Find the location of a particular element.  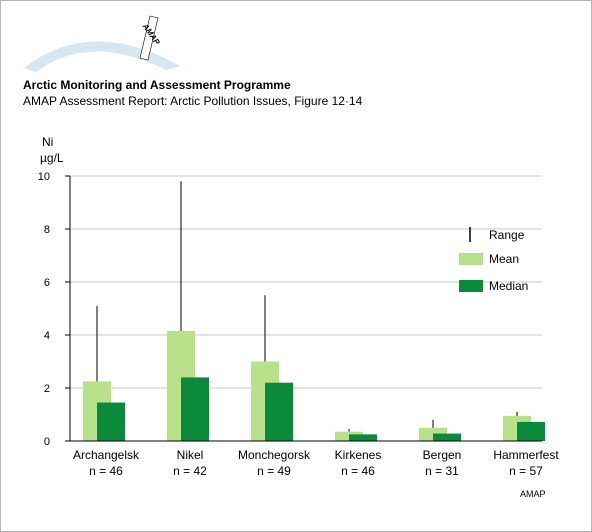

legend: Range Mean Median is located at coordinates (493, 260).